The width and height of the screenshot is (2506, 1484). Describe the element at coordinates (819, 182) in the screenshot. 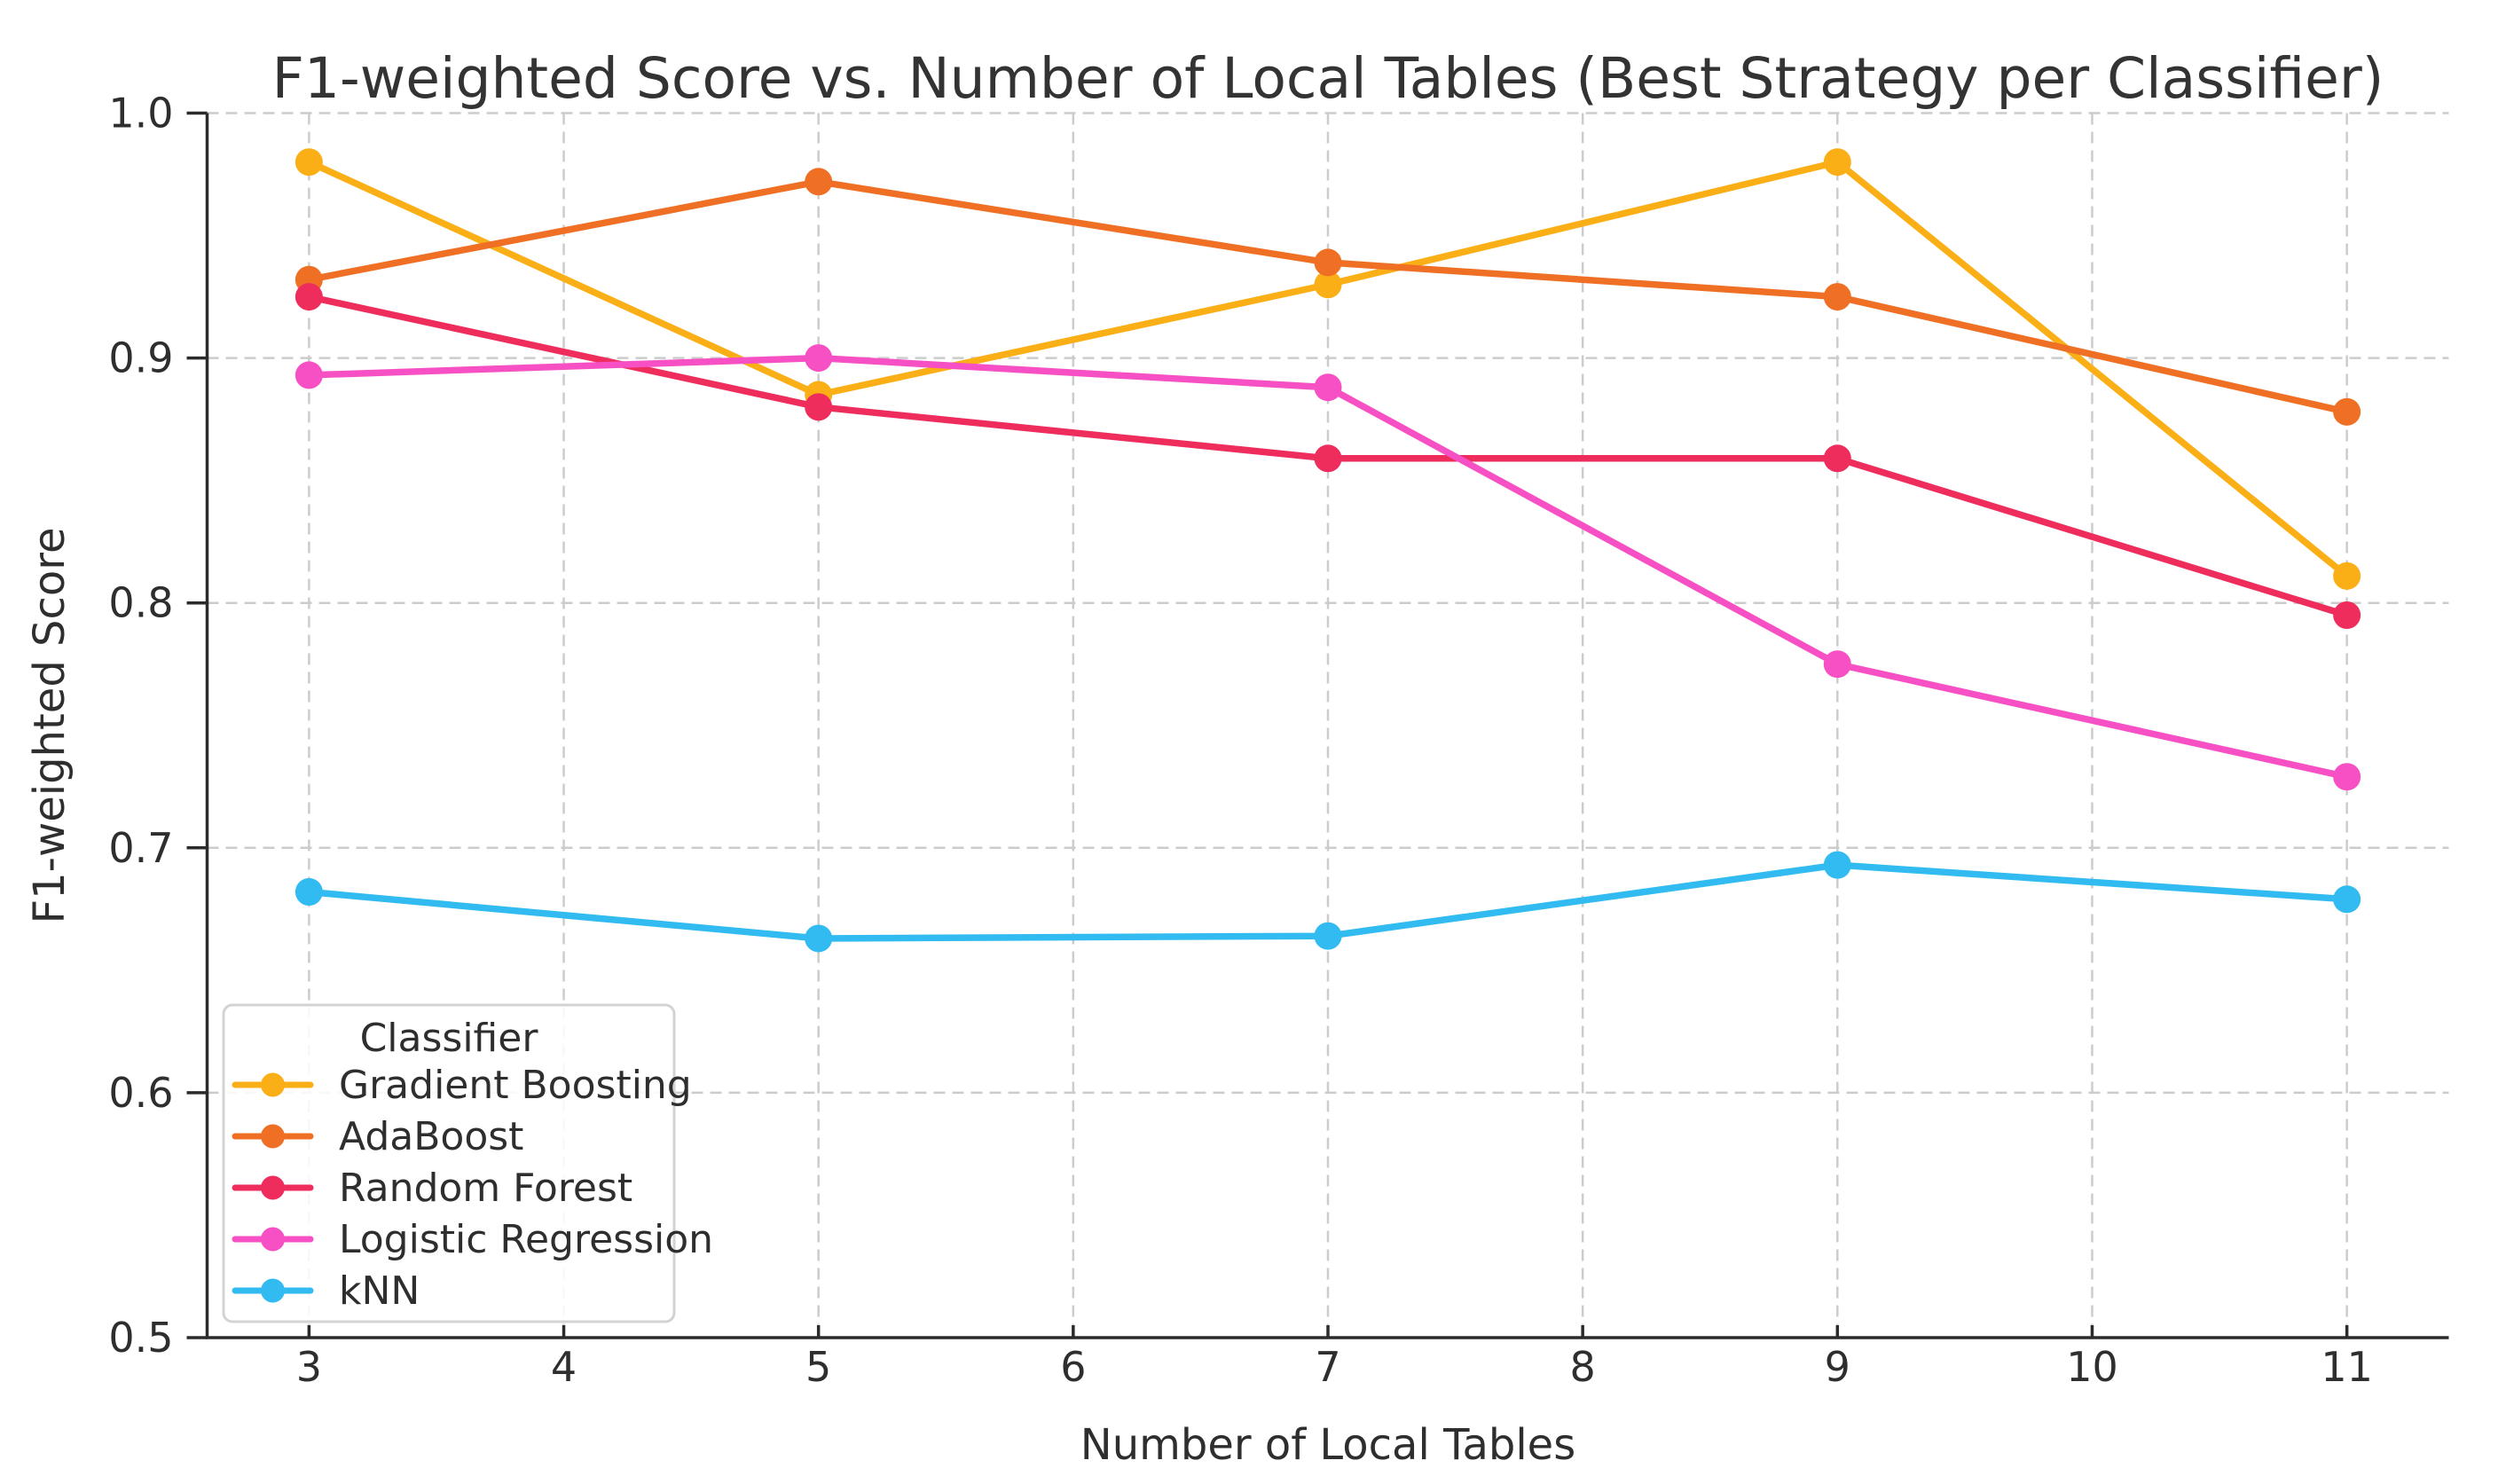

I see `point-adaboost-x5` at that location.